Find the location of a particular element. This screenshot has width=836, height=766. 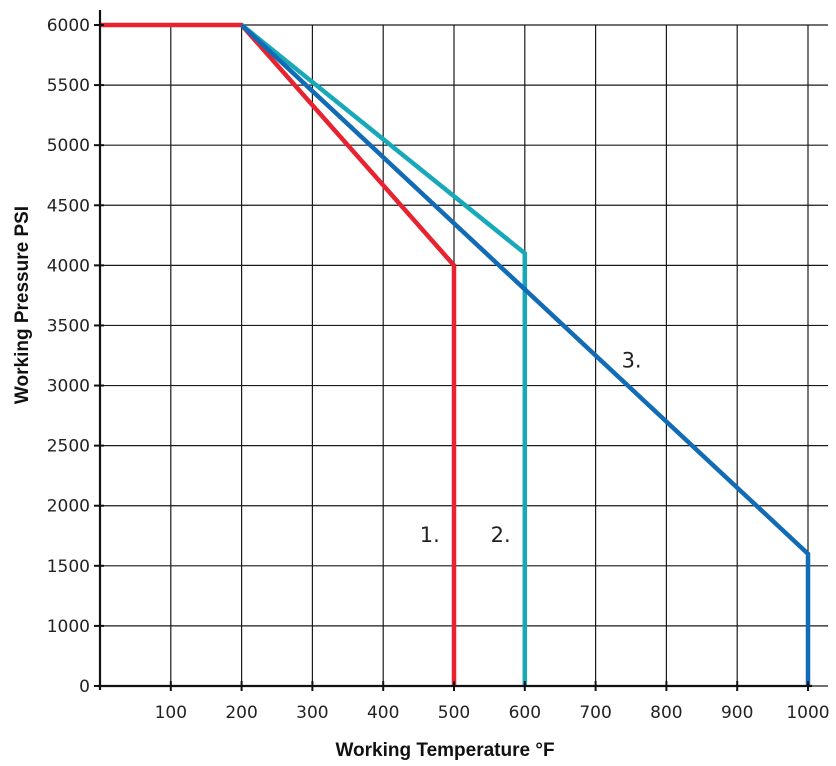

x-tick-label: 100 is located at coordinates (171, 713).